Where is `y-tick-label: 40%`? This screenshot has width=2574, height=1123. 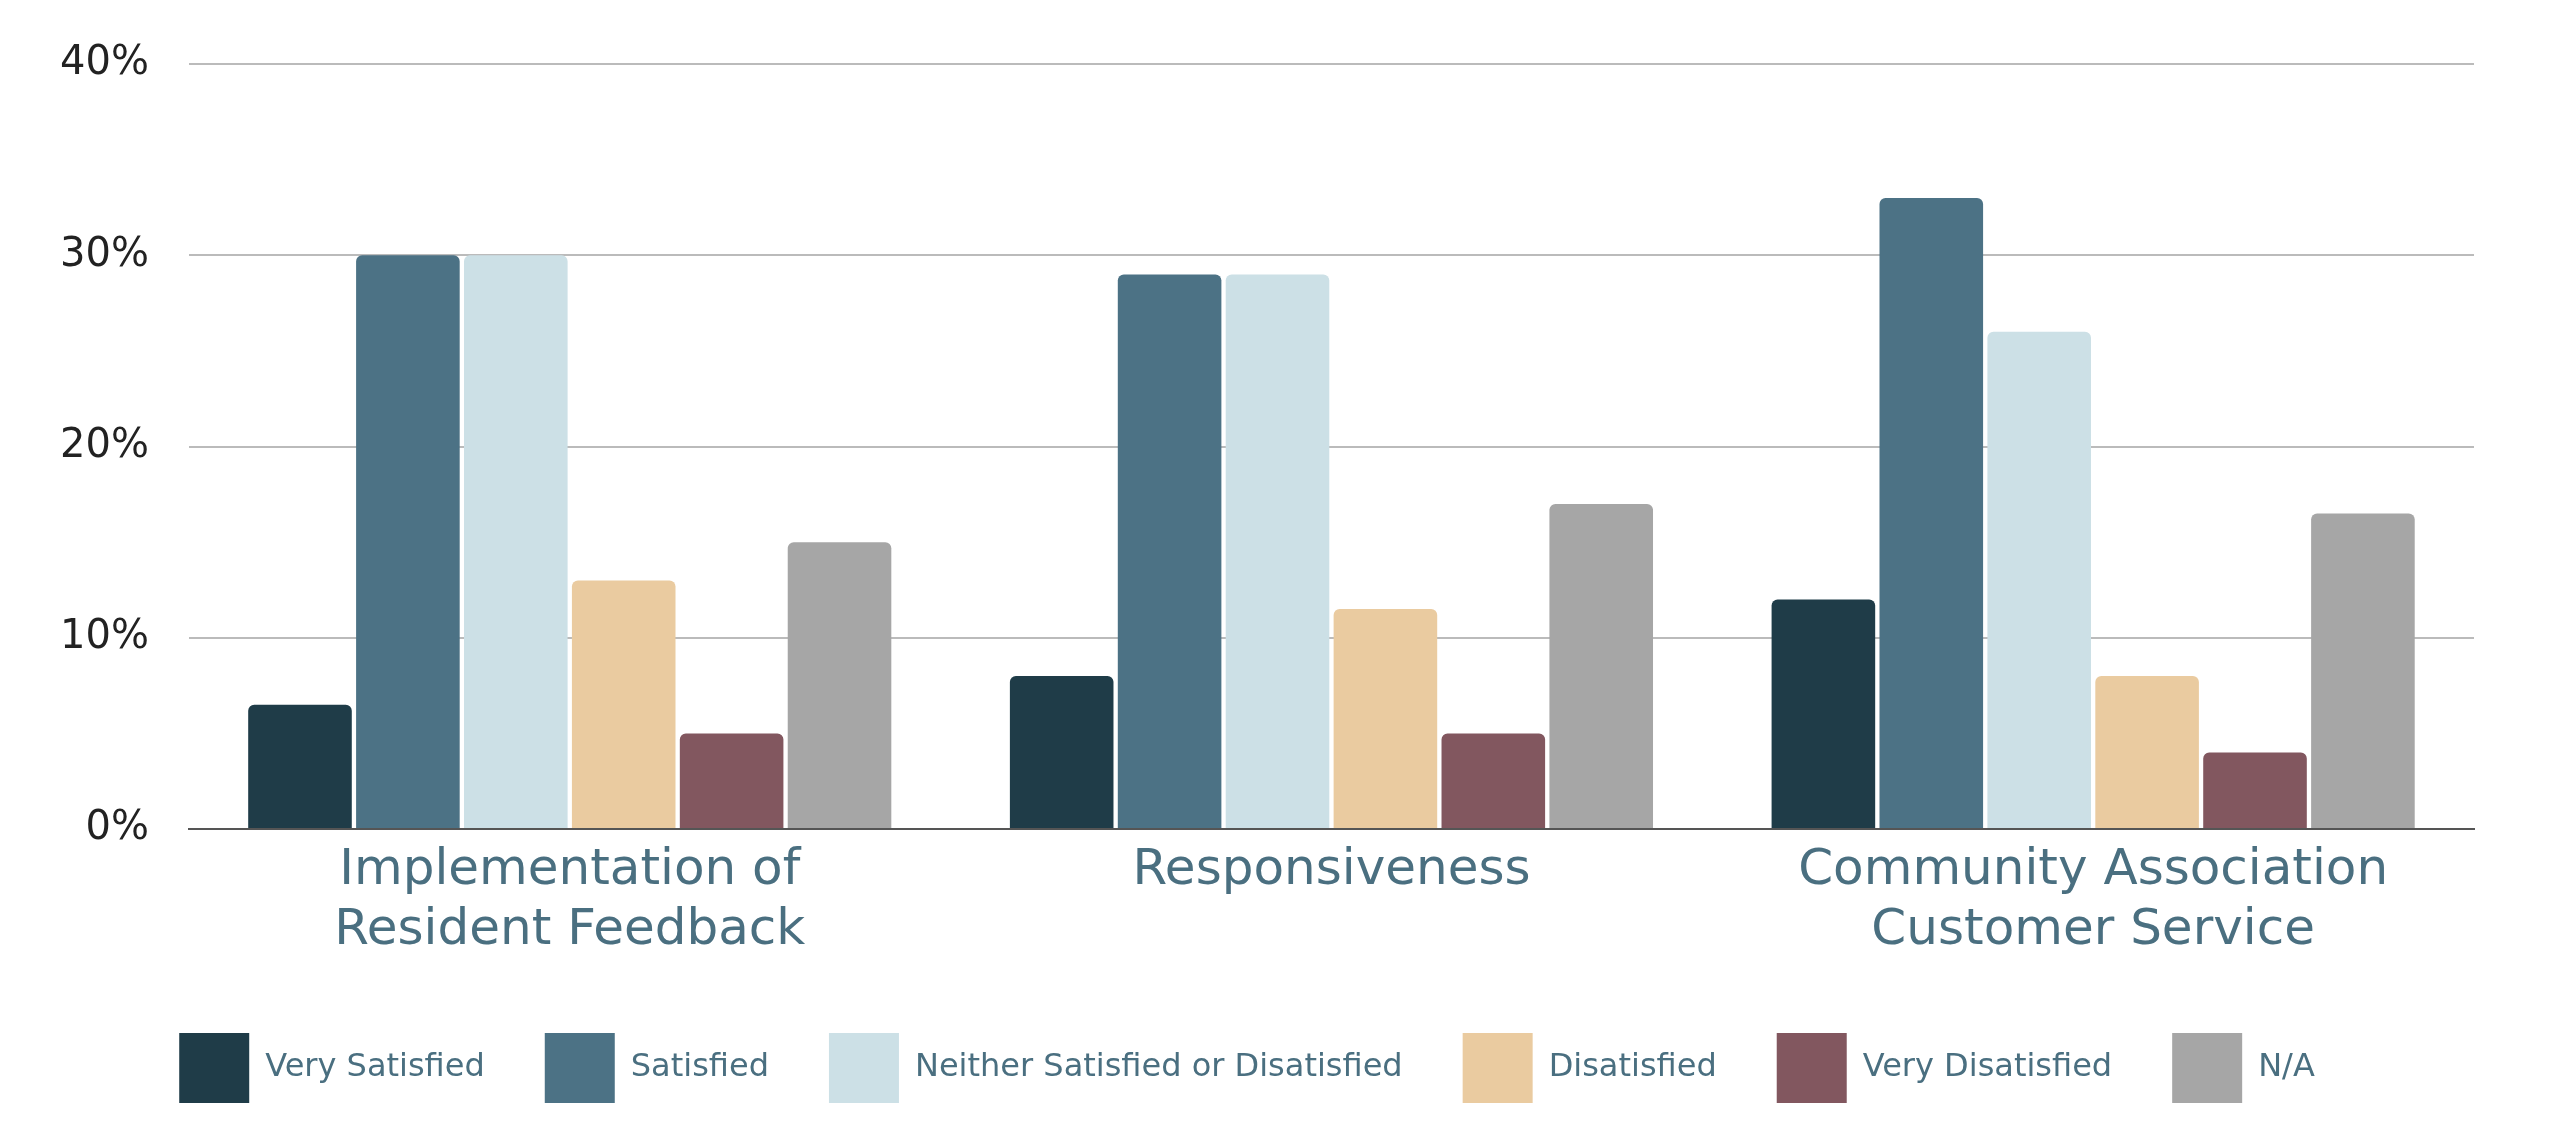 y-tick-label: 40% is located at coordinates (104, 60).